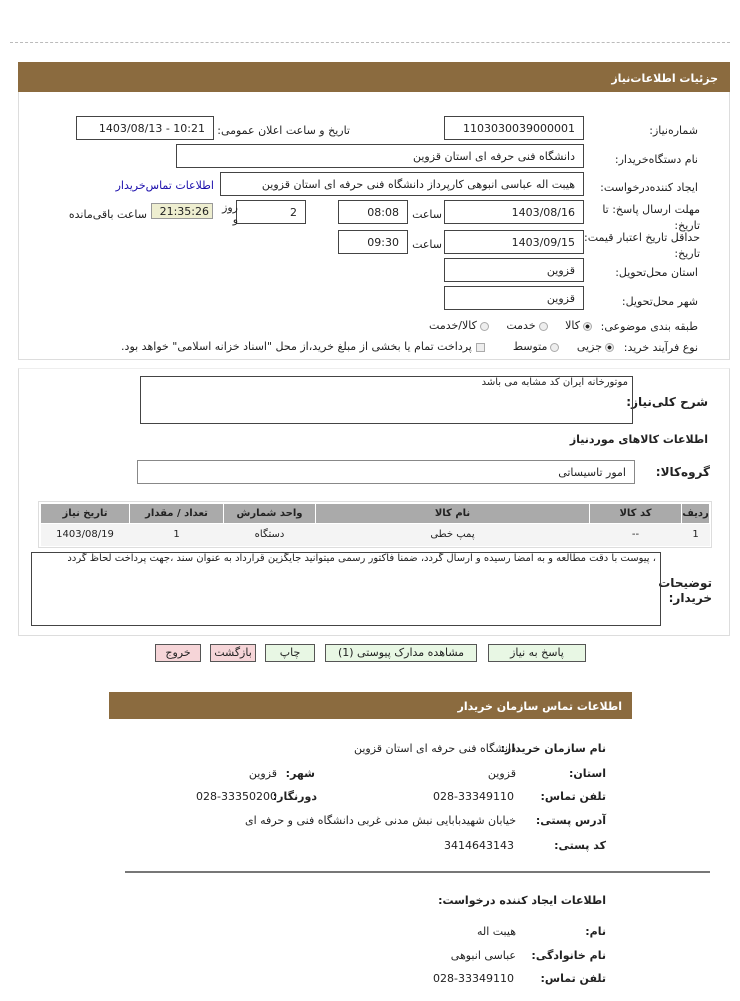 This screenshot has width=740, height=1001. What do you see at coordinates (673, 130) in the screenshot?
I see `need-number-label: شماره‌نیاز:` at bounding box center [673, 130].